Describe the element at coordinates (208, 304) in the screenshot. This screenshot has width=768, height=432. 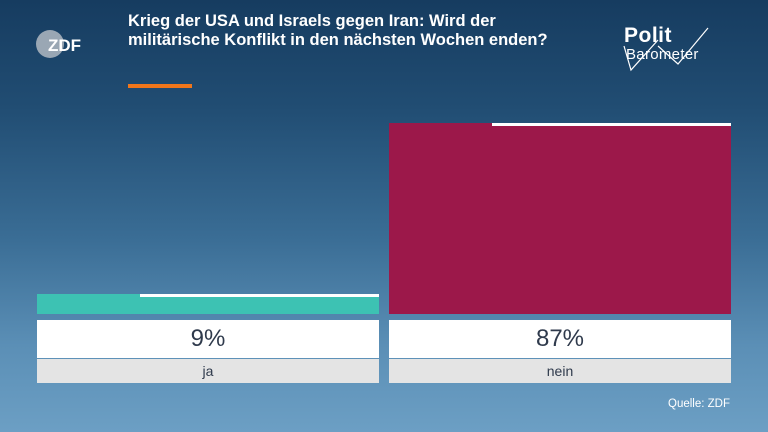
I see `bar-ja` at that location.